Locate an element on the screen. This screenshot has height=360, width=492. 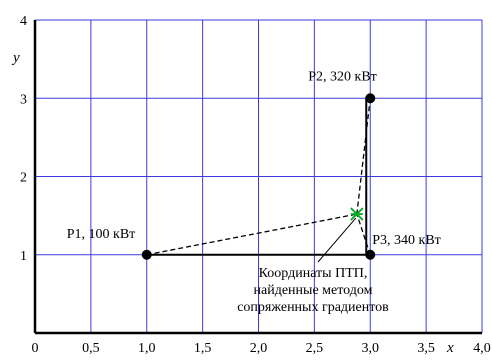
y-axis-label: y is located at coordinates (15, 58).